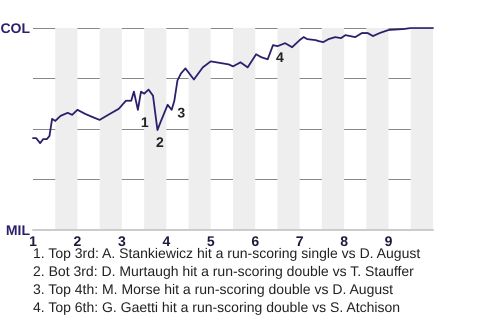 The image size is (480, 320). I want to click on text: 3. Top 4th: M. Morse hit a run-scoring double vs D. August, so click(213, 289).